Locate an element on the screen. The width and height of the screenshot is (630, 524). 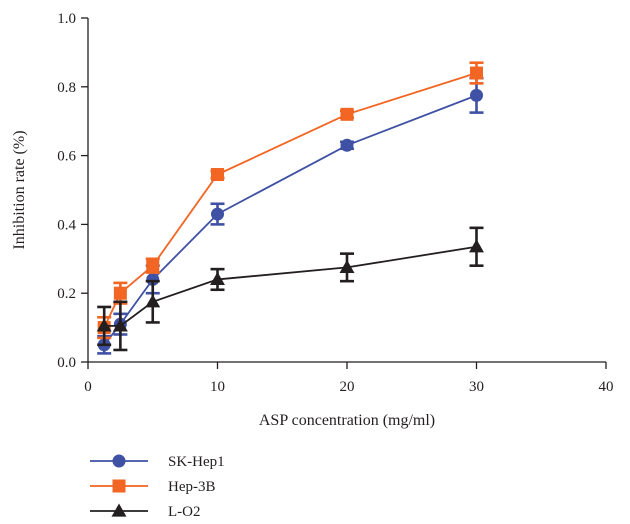
y-tick-label: 0.2 is located at coordinates (66, 294).